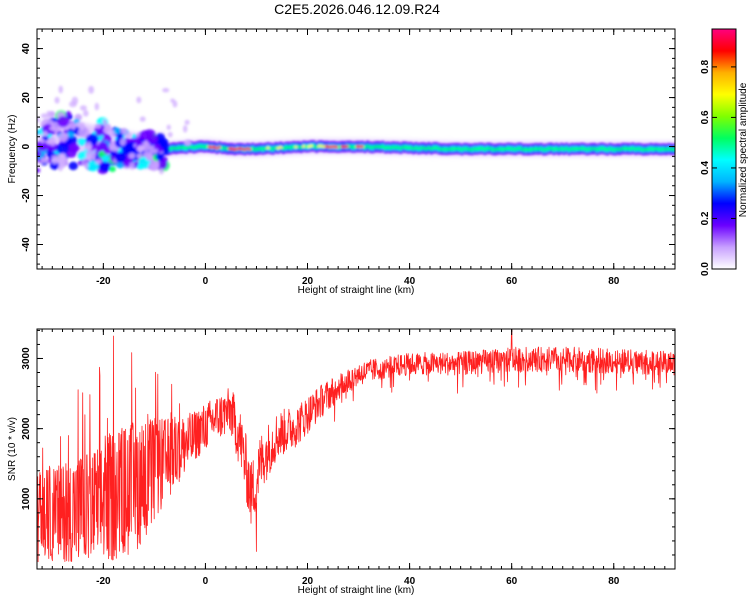 The width and height of the screenshot is (750, 600). I want to click on snr-x-tick-label: -20, so click(103, 581).